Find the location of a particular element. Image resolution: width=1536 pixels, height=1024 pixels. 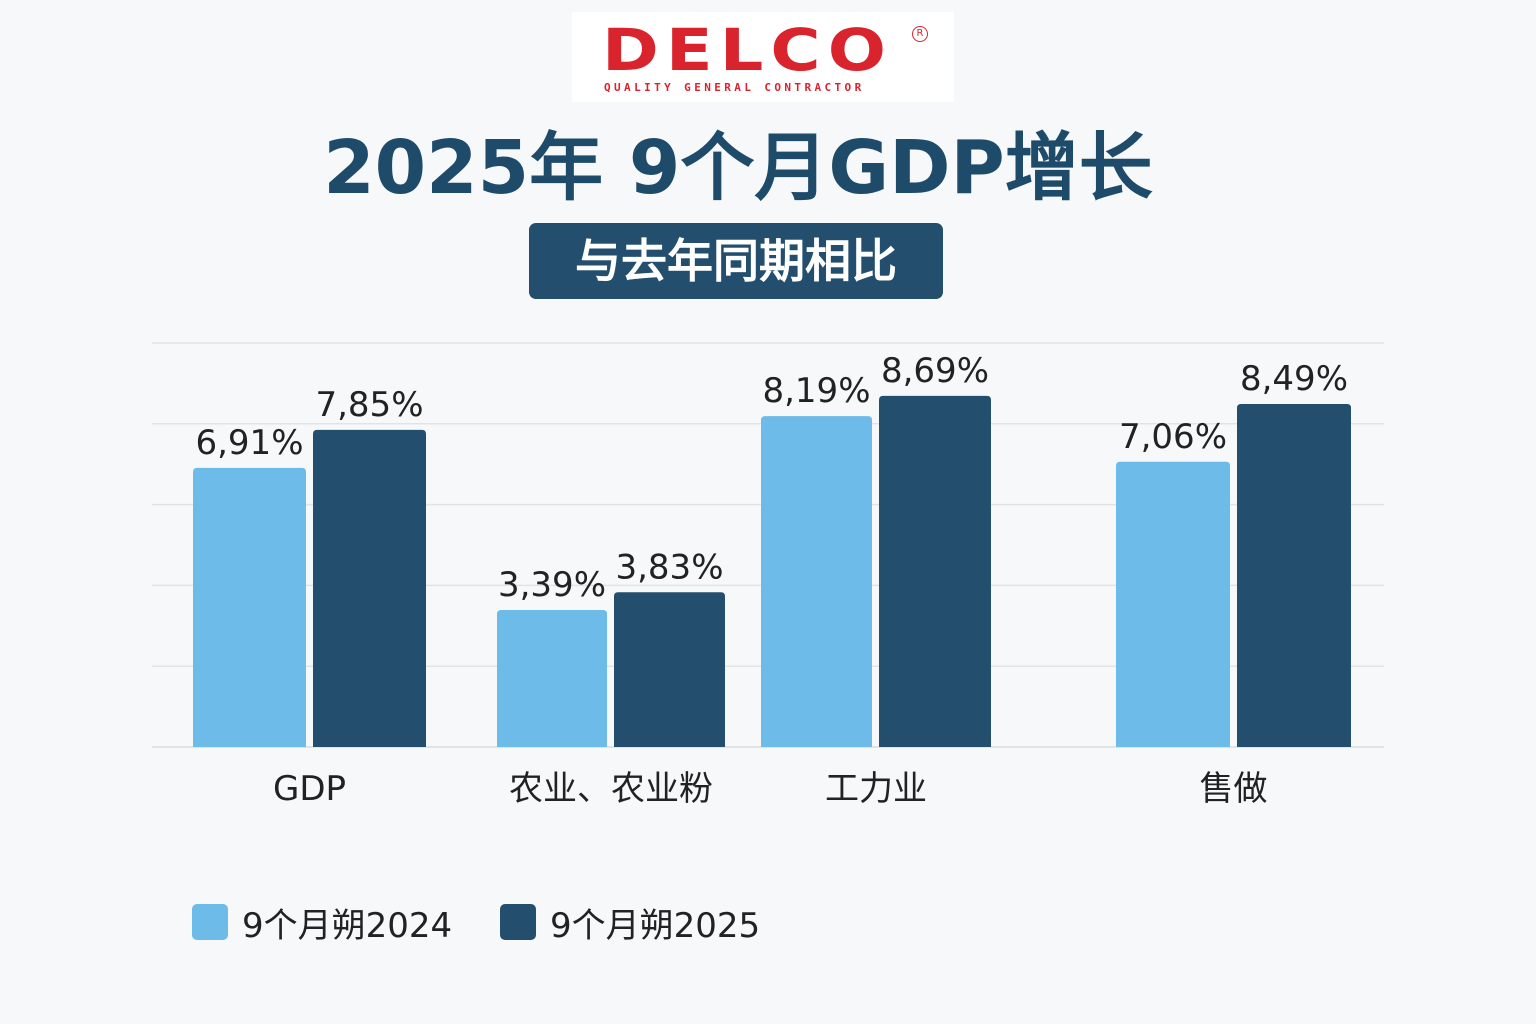

data-label-2024-0: 6,91% is located at coordinates (249, 443).